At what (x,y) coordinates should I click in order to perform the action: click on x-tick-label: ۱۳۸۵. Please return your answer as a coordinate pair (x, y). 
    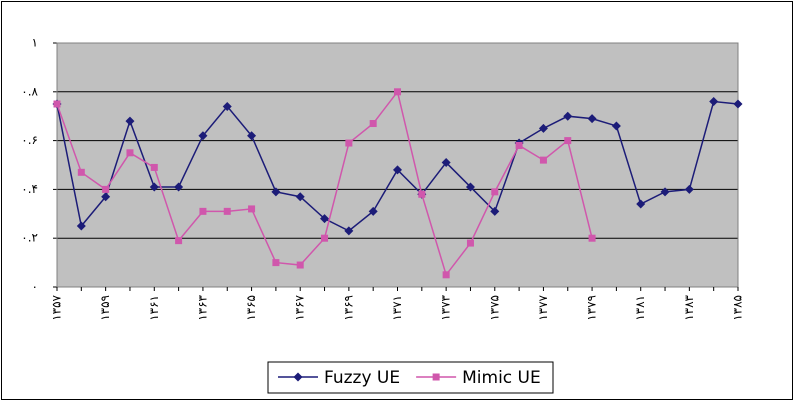
    Looking at the image, I should click on (738, 308).